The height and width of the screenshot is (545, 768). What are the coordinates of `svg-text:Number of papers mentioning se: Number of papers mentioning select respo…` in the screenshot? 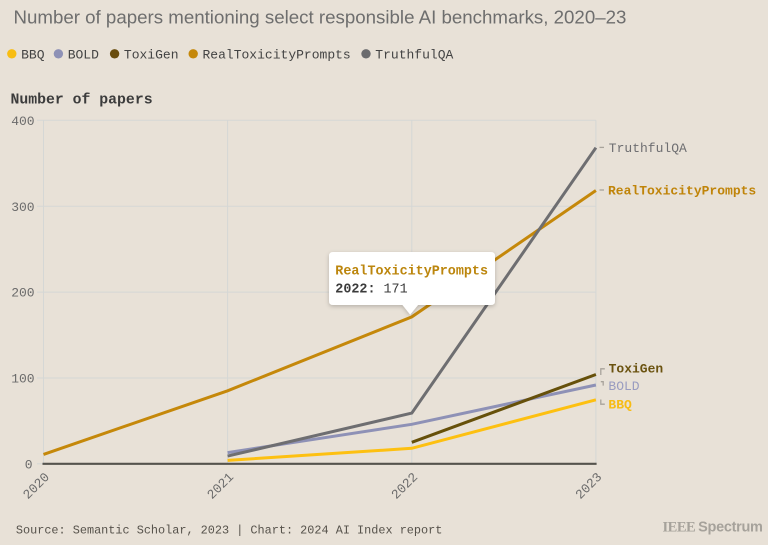 It's located at (320, 17).